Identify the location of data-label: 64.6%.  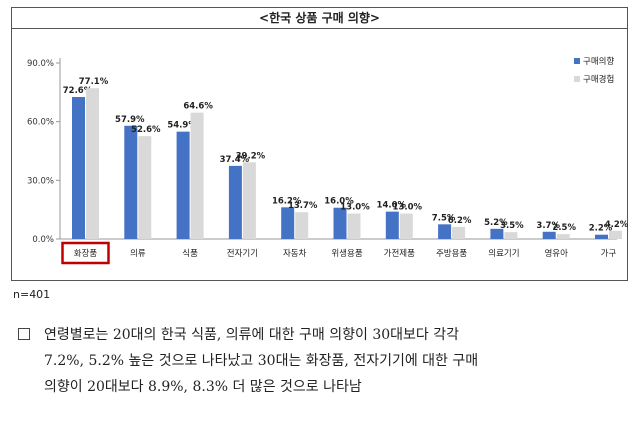
(198, 107).